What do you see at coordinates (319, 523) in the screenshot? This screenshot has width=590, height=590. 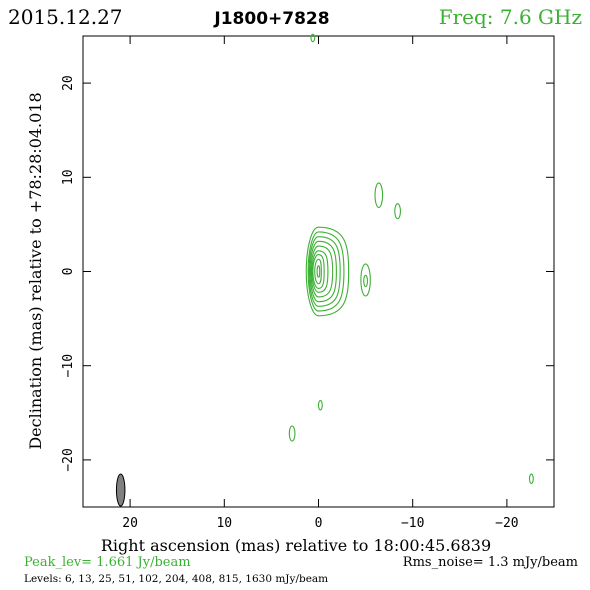 I see `x-tick-label: 0` at bounding box center [319, 523].